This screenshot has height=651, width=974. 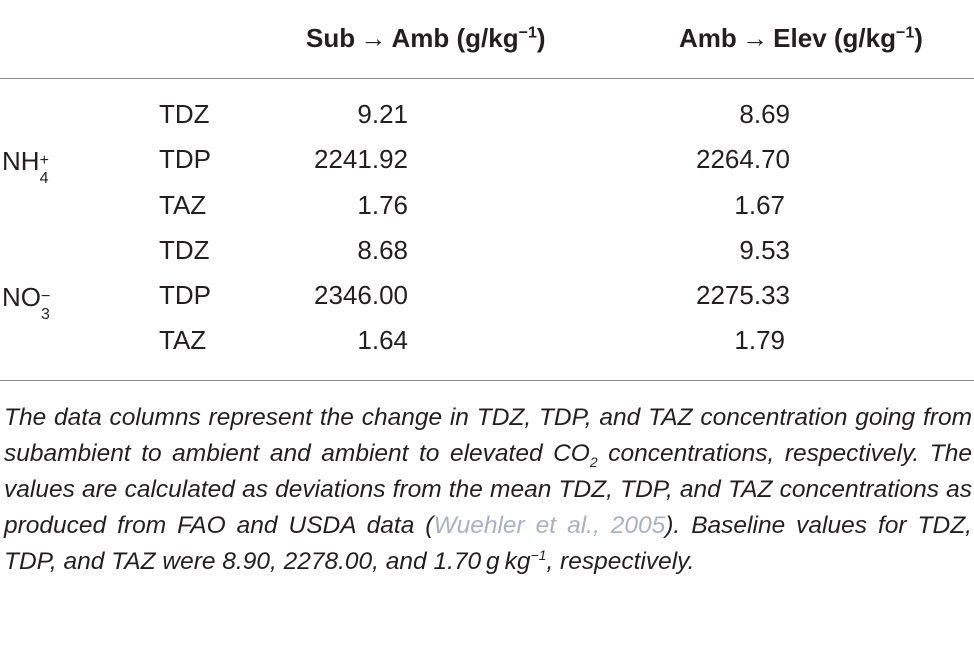 What do you see at coordinates (382, 205) in the screenshot?
I see `value-sub-amb: 1.76` at bounding box center [382, 205].